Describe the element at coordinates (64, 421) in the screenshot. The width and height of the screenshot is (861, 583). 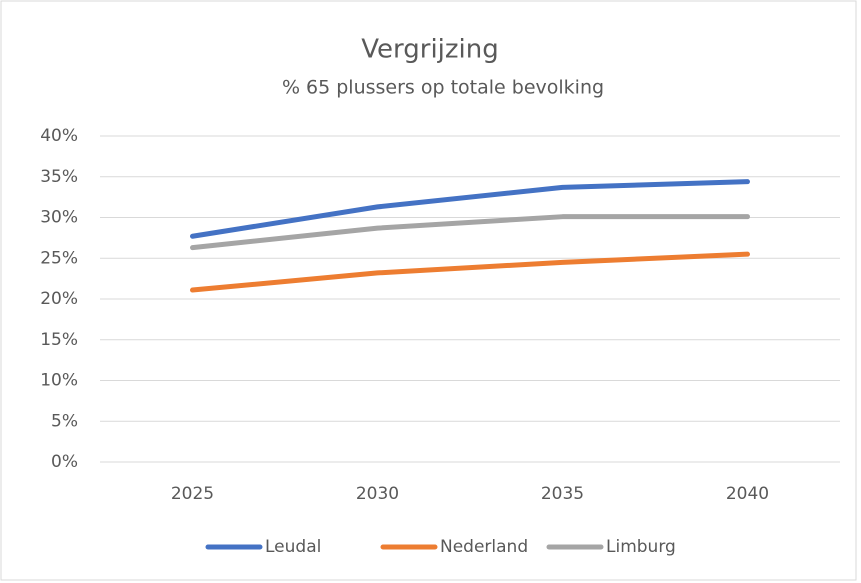
I see `y-tick-label: 5%` at that location.